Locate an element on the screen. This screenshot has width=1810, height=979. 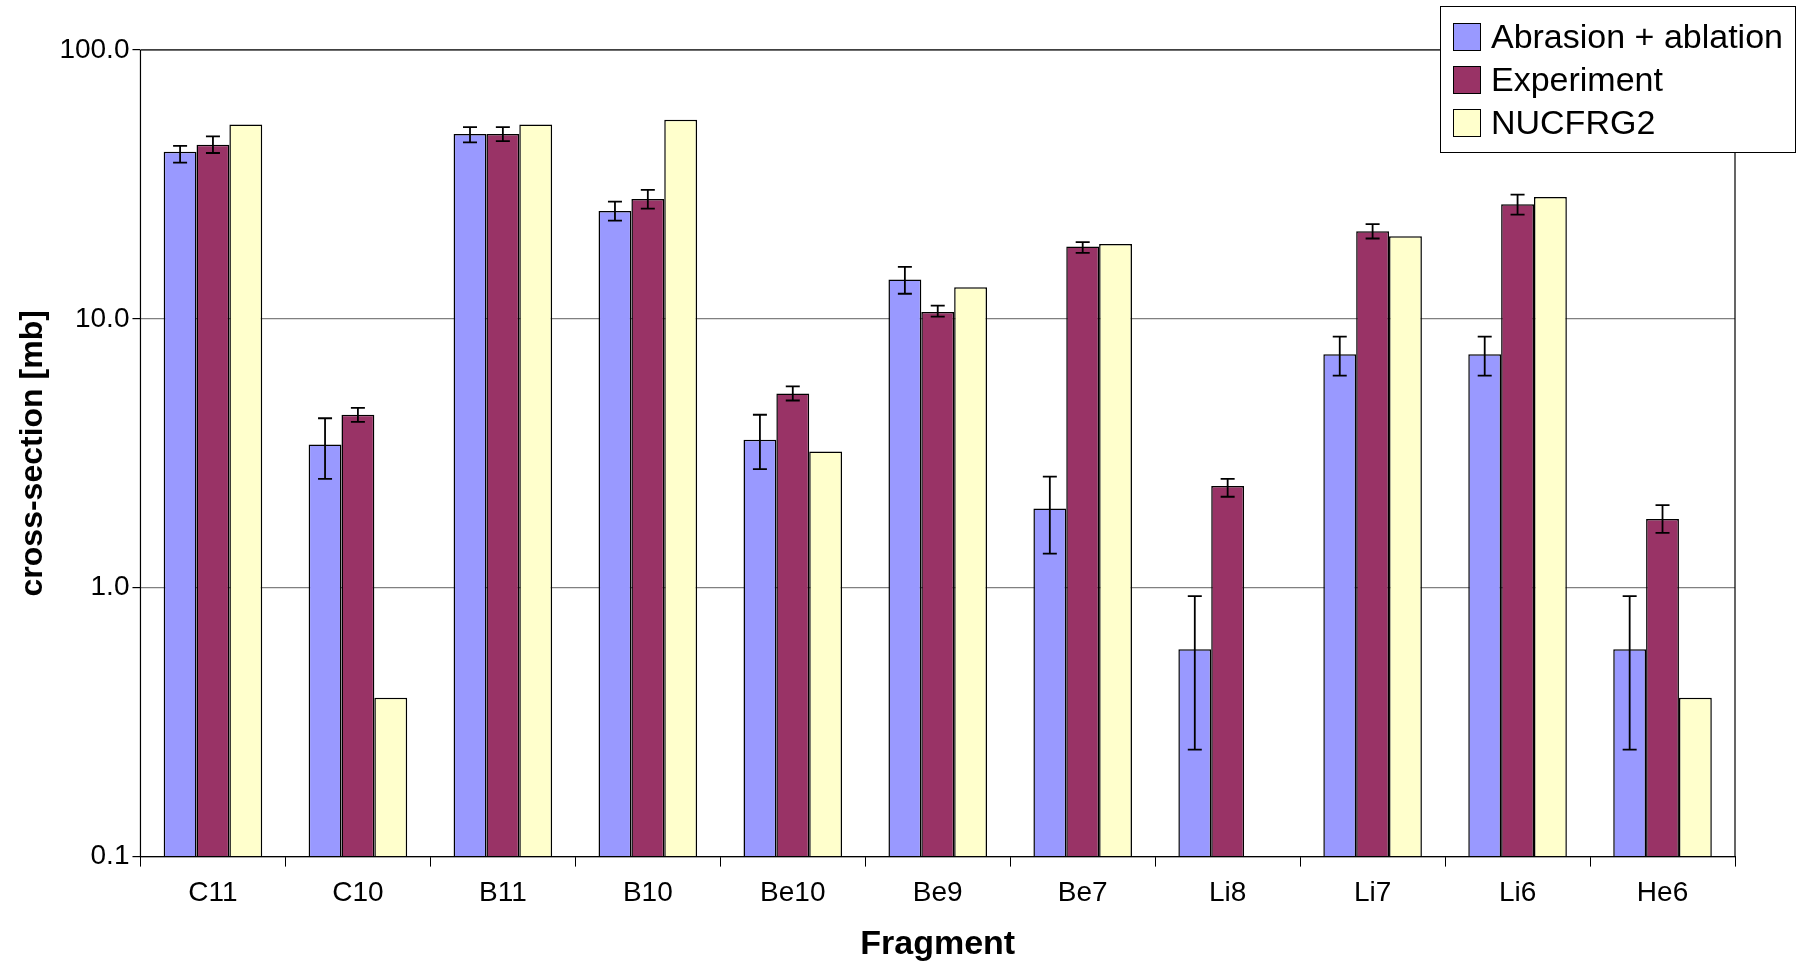
x-axis-title: Fragment is located at coordinates (938, 941).